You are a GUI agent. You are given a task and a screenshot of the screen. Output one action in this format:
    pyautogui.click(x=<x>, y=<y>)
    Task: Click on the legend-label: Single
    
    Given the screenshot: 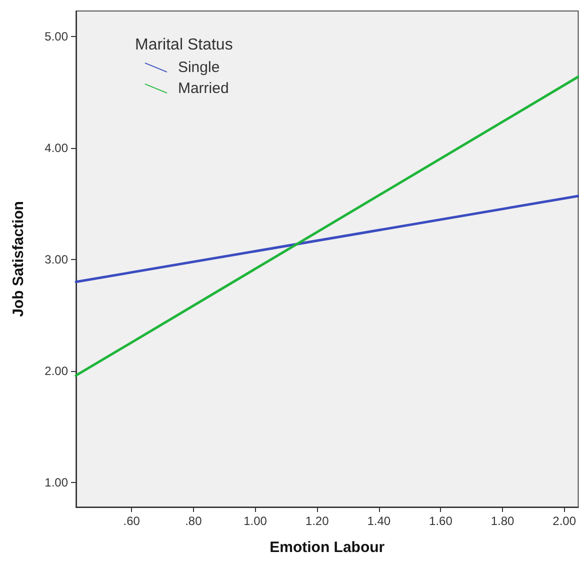 What is the action you would take?
    pyautogui.click(x=199, y=67)
    